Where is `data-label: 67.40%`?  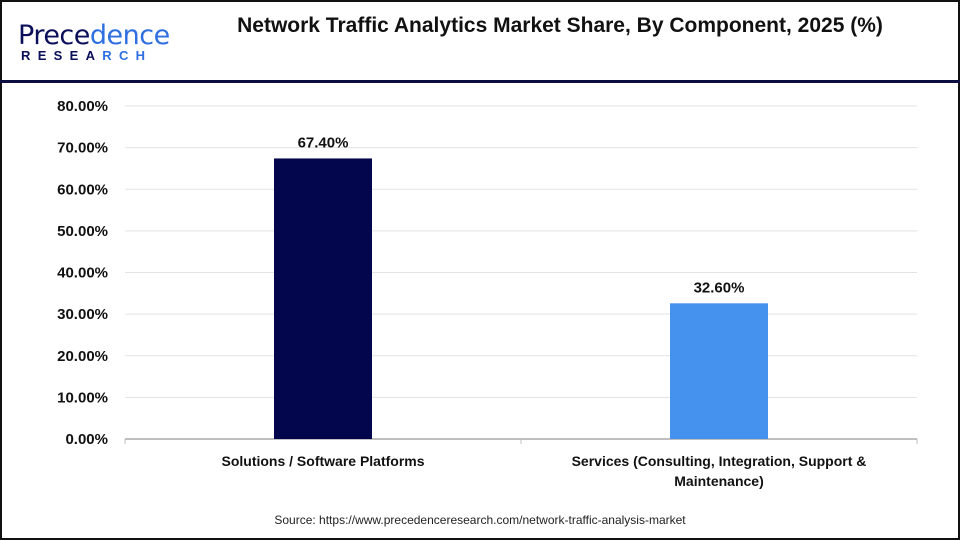
data-label: 67.40% is located at coordinates (323, 142).